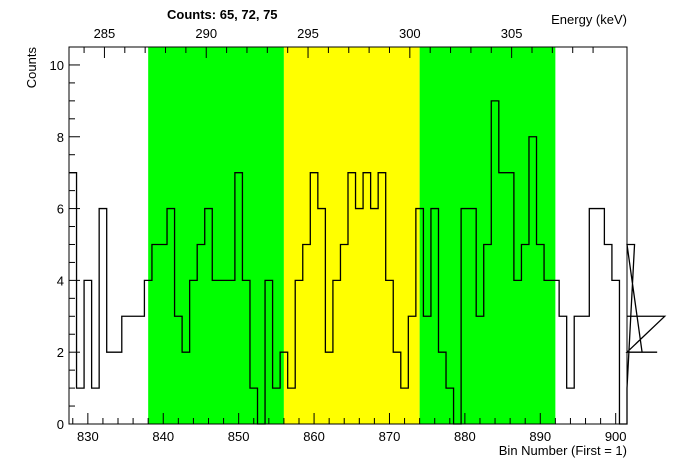  Describe the element at coordinates (239, 436) in the screenshot. I see `x-tick-label: 850` at that location.